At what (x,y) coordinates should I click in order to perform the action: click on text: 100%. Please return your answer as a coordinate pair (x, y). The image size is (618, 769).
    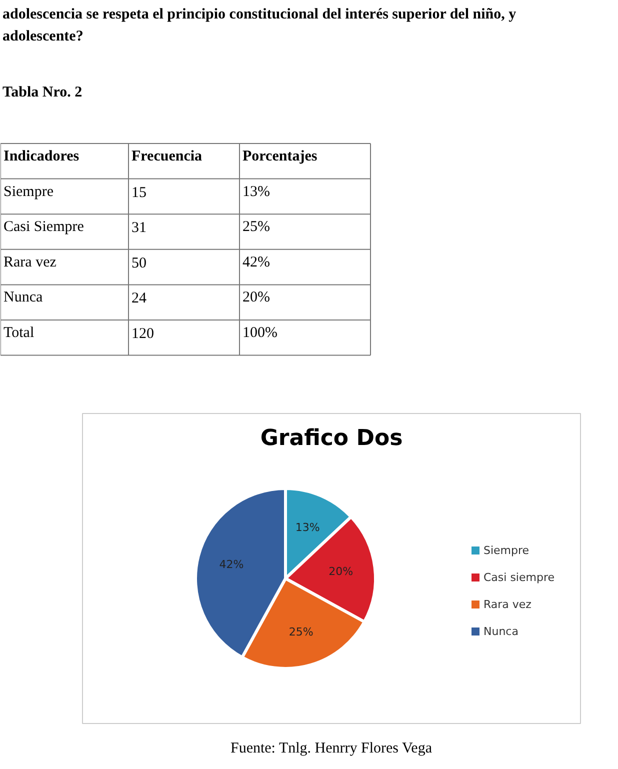
    Looking at the image, I should click on (260, 333).